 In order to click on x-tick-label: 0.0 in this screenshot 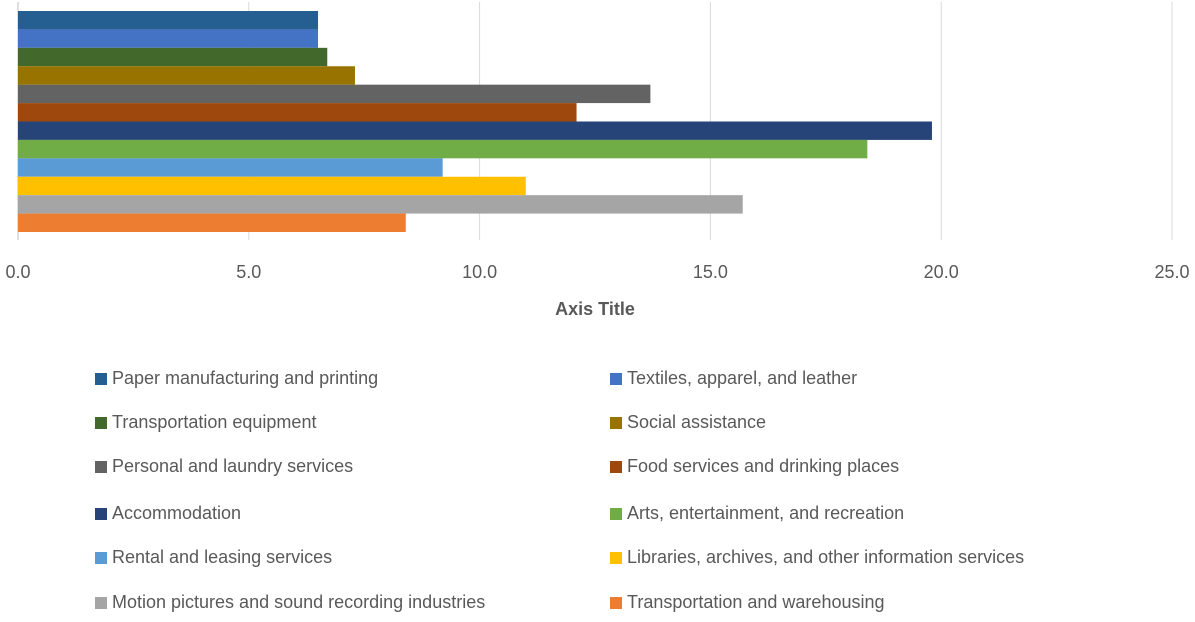, I will do `click(17, 272)`.